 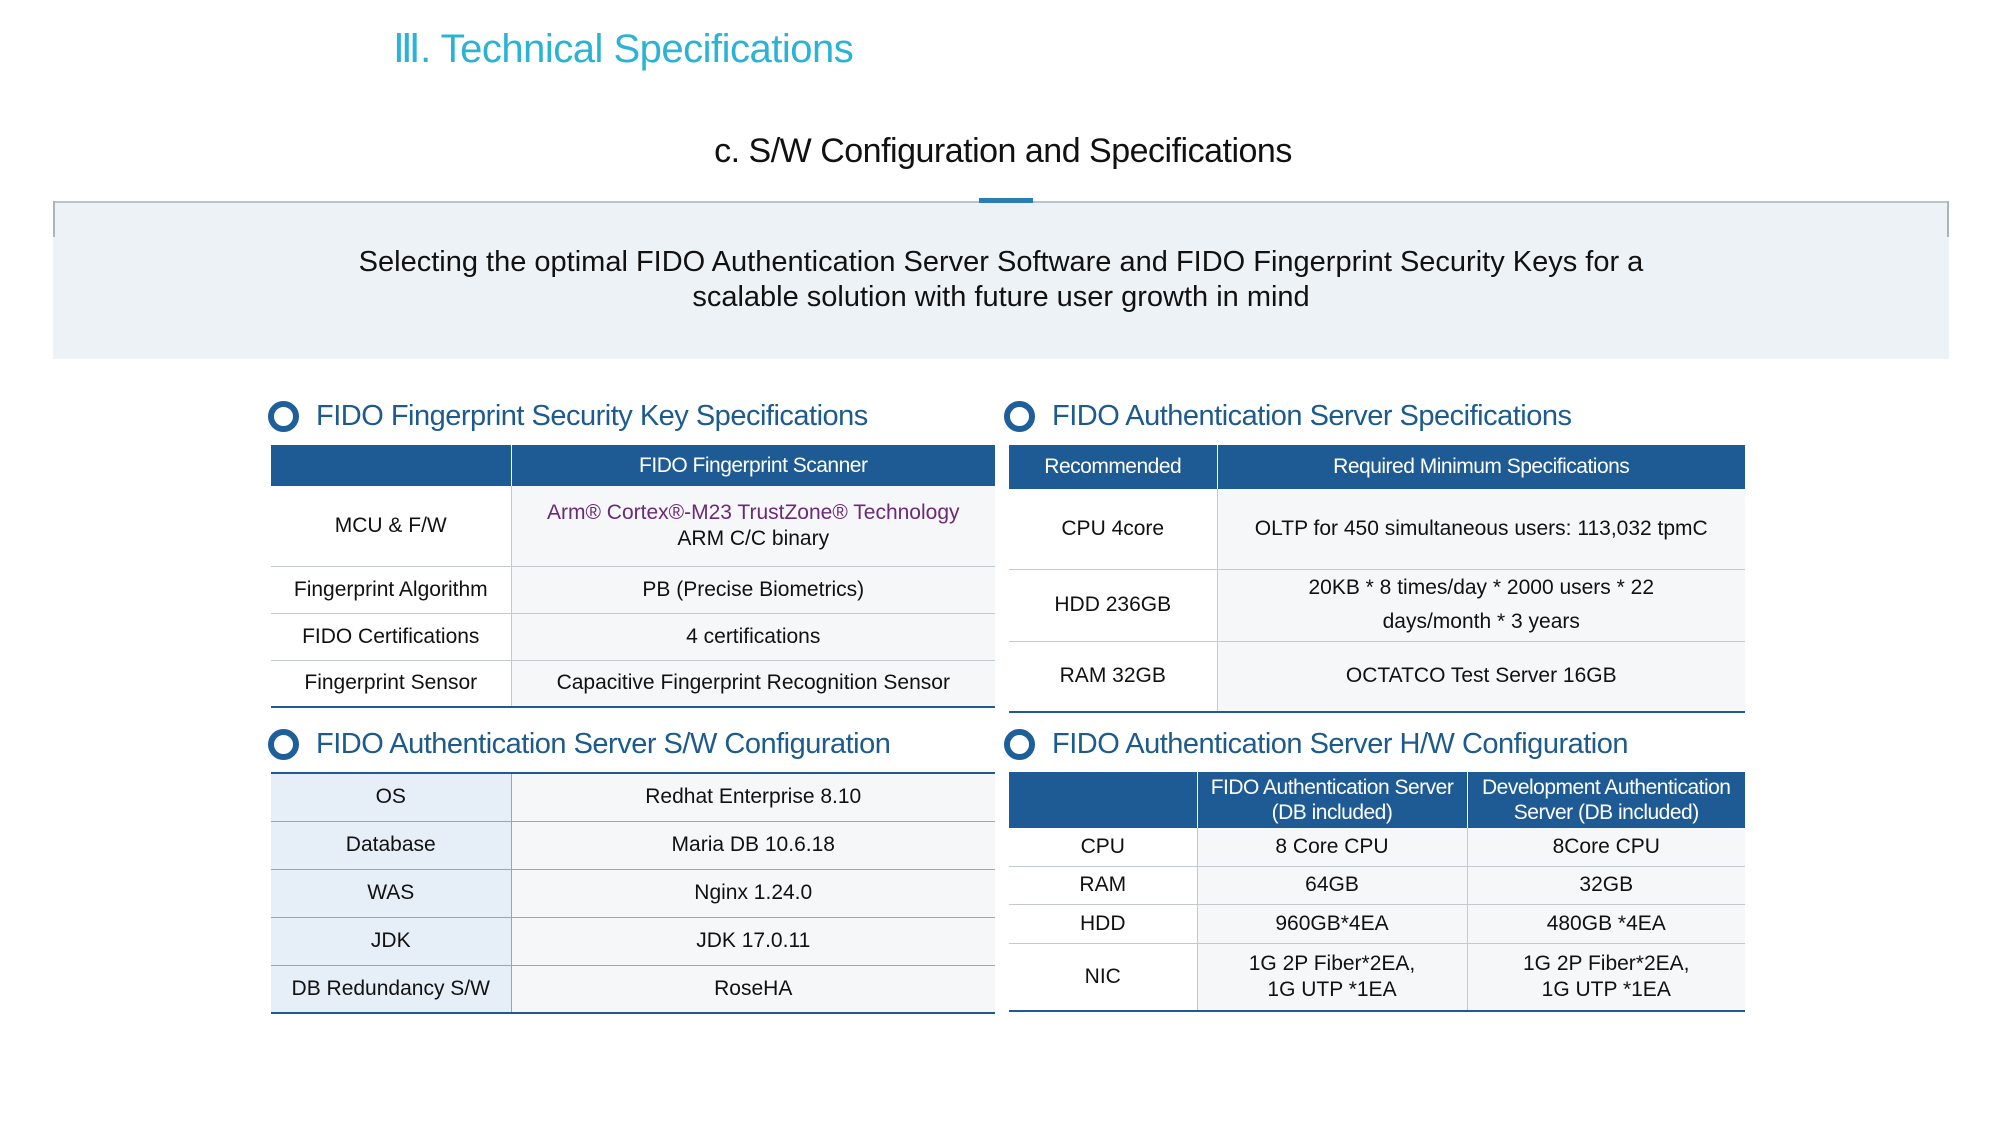 What do you see at coordinates (1606, 885) in the screenshot?
I see `row-value: 32GB` at bounding box center [1606, 885].